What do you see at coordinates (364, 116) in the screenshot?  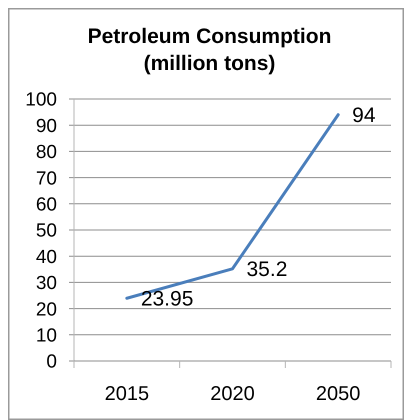 I see `data-label: 94` at bounding box center [364, 116].